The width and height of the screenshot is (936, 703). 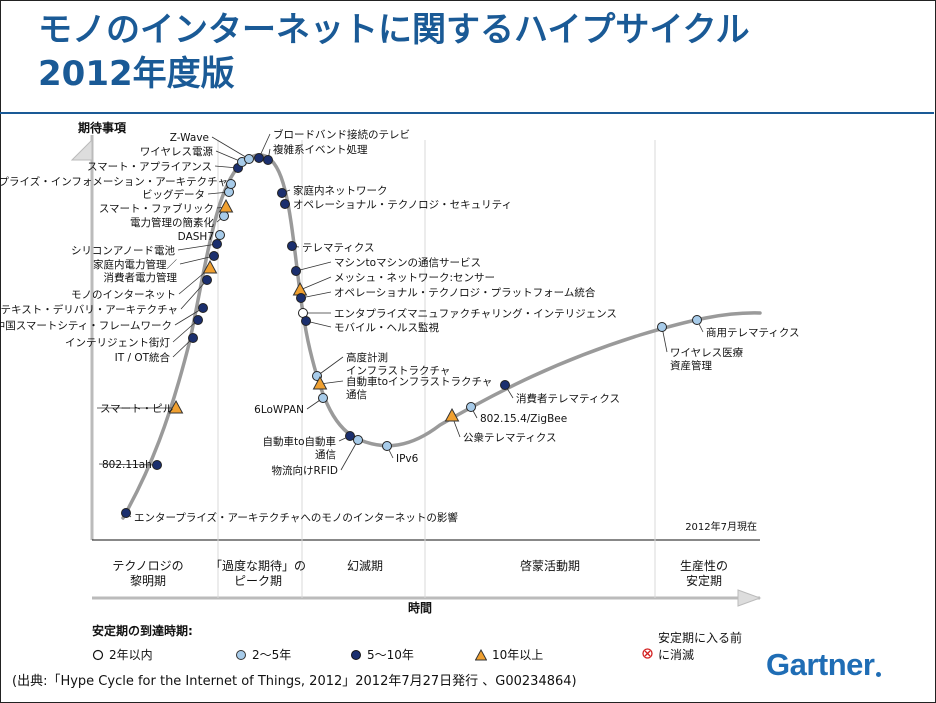 I want to click on tech-label: マシンtoマシンの通信サービス, so click(x=407, y=263).